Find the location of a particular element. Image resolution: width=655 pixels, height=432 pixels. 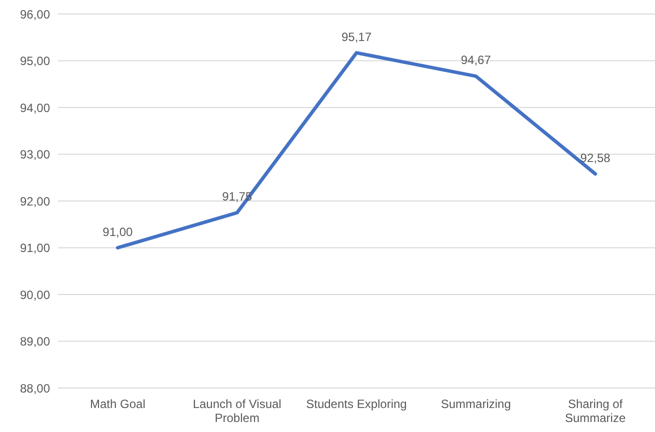

x-tick-label: Sharing of Summarize is located at coordinates (595, 411).